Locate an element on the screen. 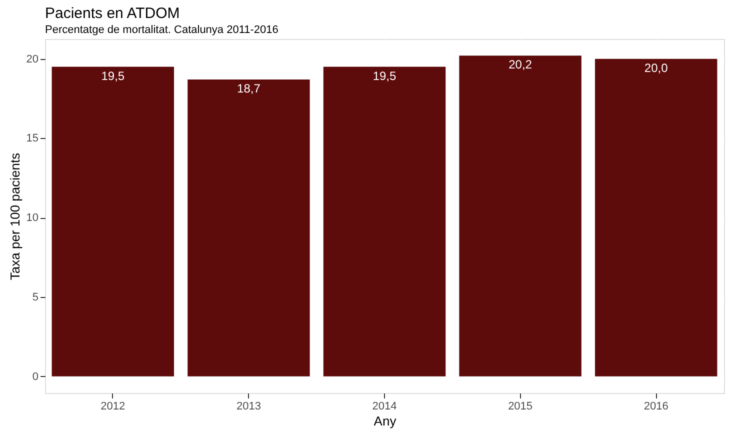 Image resolution: width=736 pixels, height=434 pixels. x-tick-label: 2014 is located at coordinates (384, 406).